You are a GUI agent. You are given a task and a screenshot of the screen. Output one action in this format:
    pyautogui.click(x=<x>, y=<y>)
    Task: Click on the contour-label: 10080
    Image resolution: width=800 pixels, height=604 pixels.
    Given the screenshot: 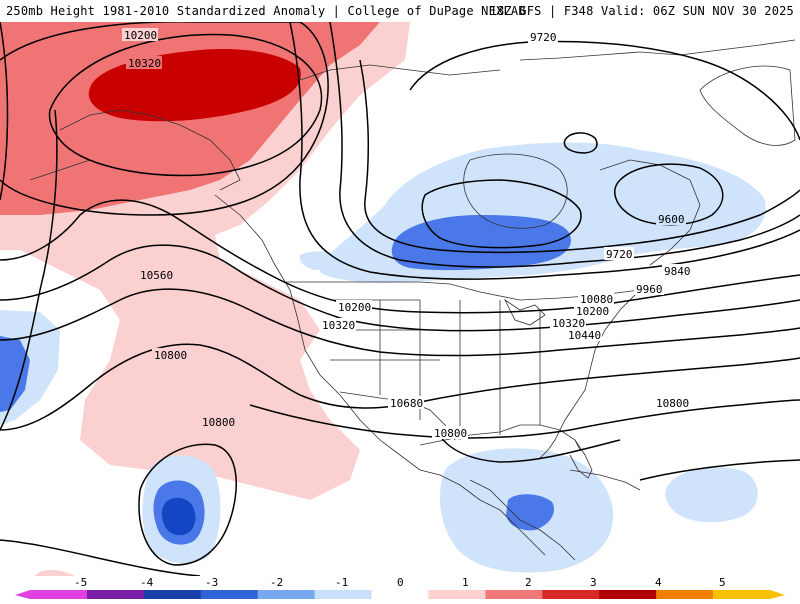 What is the action you would take?
    pyautogui.click(x=596, y=299)
    